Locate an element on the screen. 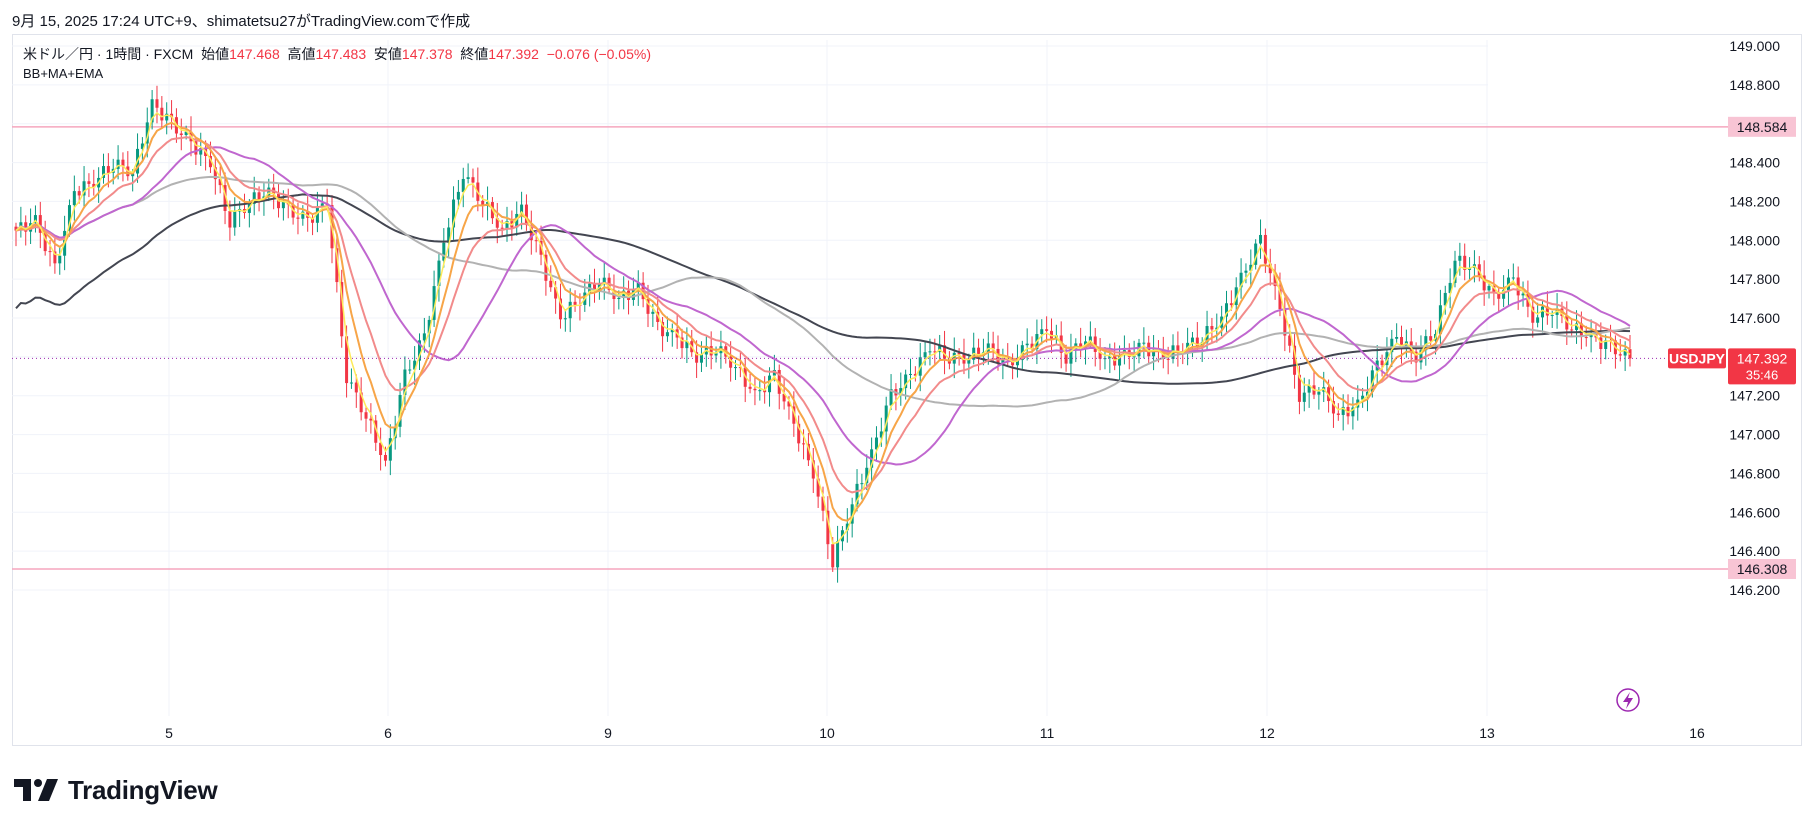 This screenshot has width=1814, height=824. symbol-description: 米ドル／円 · 1時間 · FXCM is located at coordinates (108, 54).